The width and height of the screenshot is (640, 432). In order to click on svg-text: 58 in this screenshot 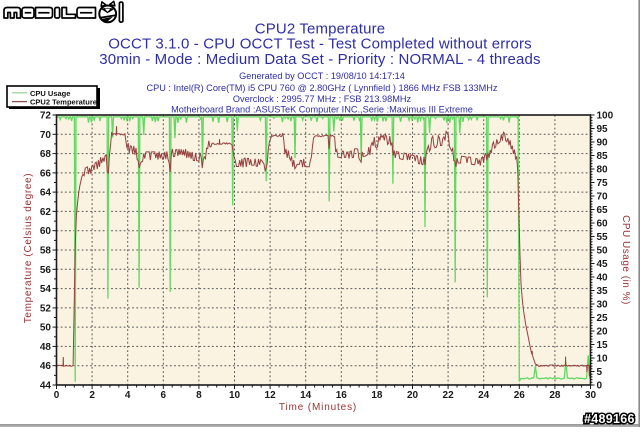, I will do `click(46, 251)`.